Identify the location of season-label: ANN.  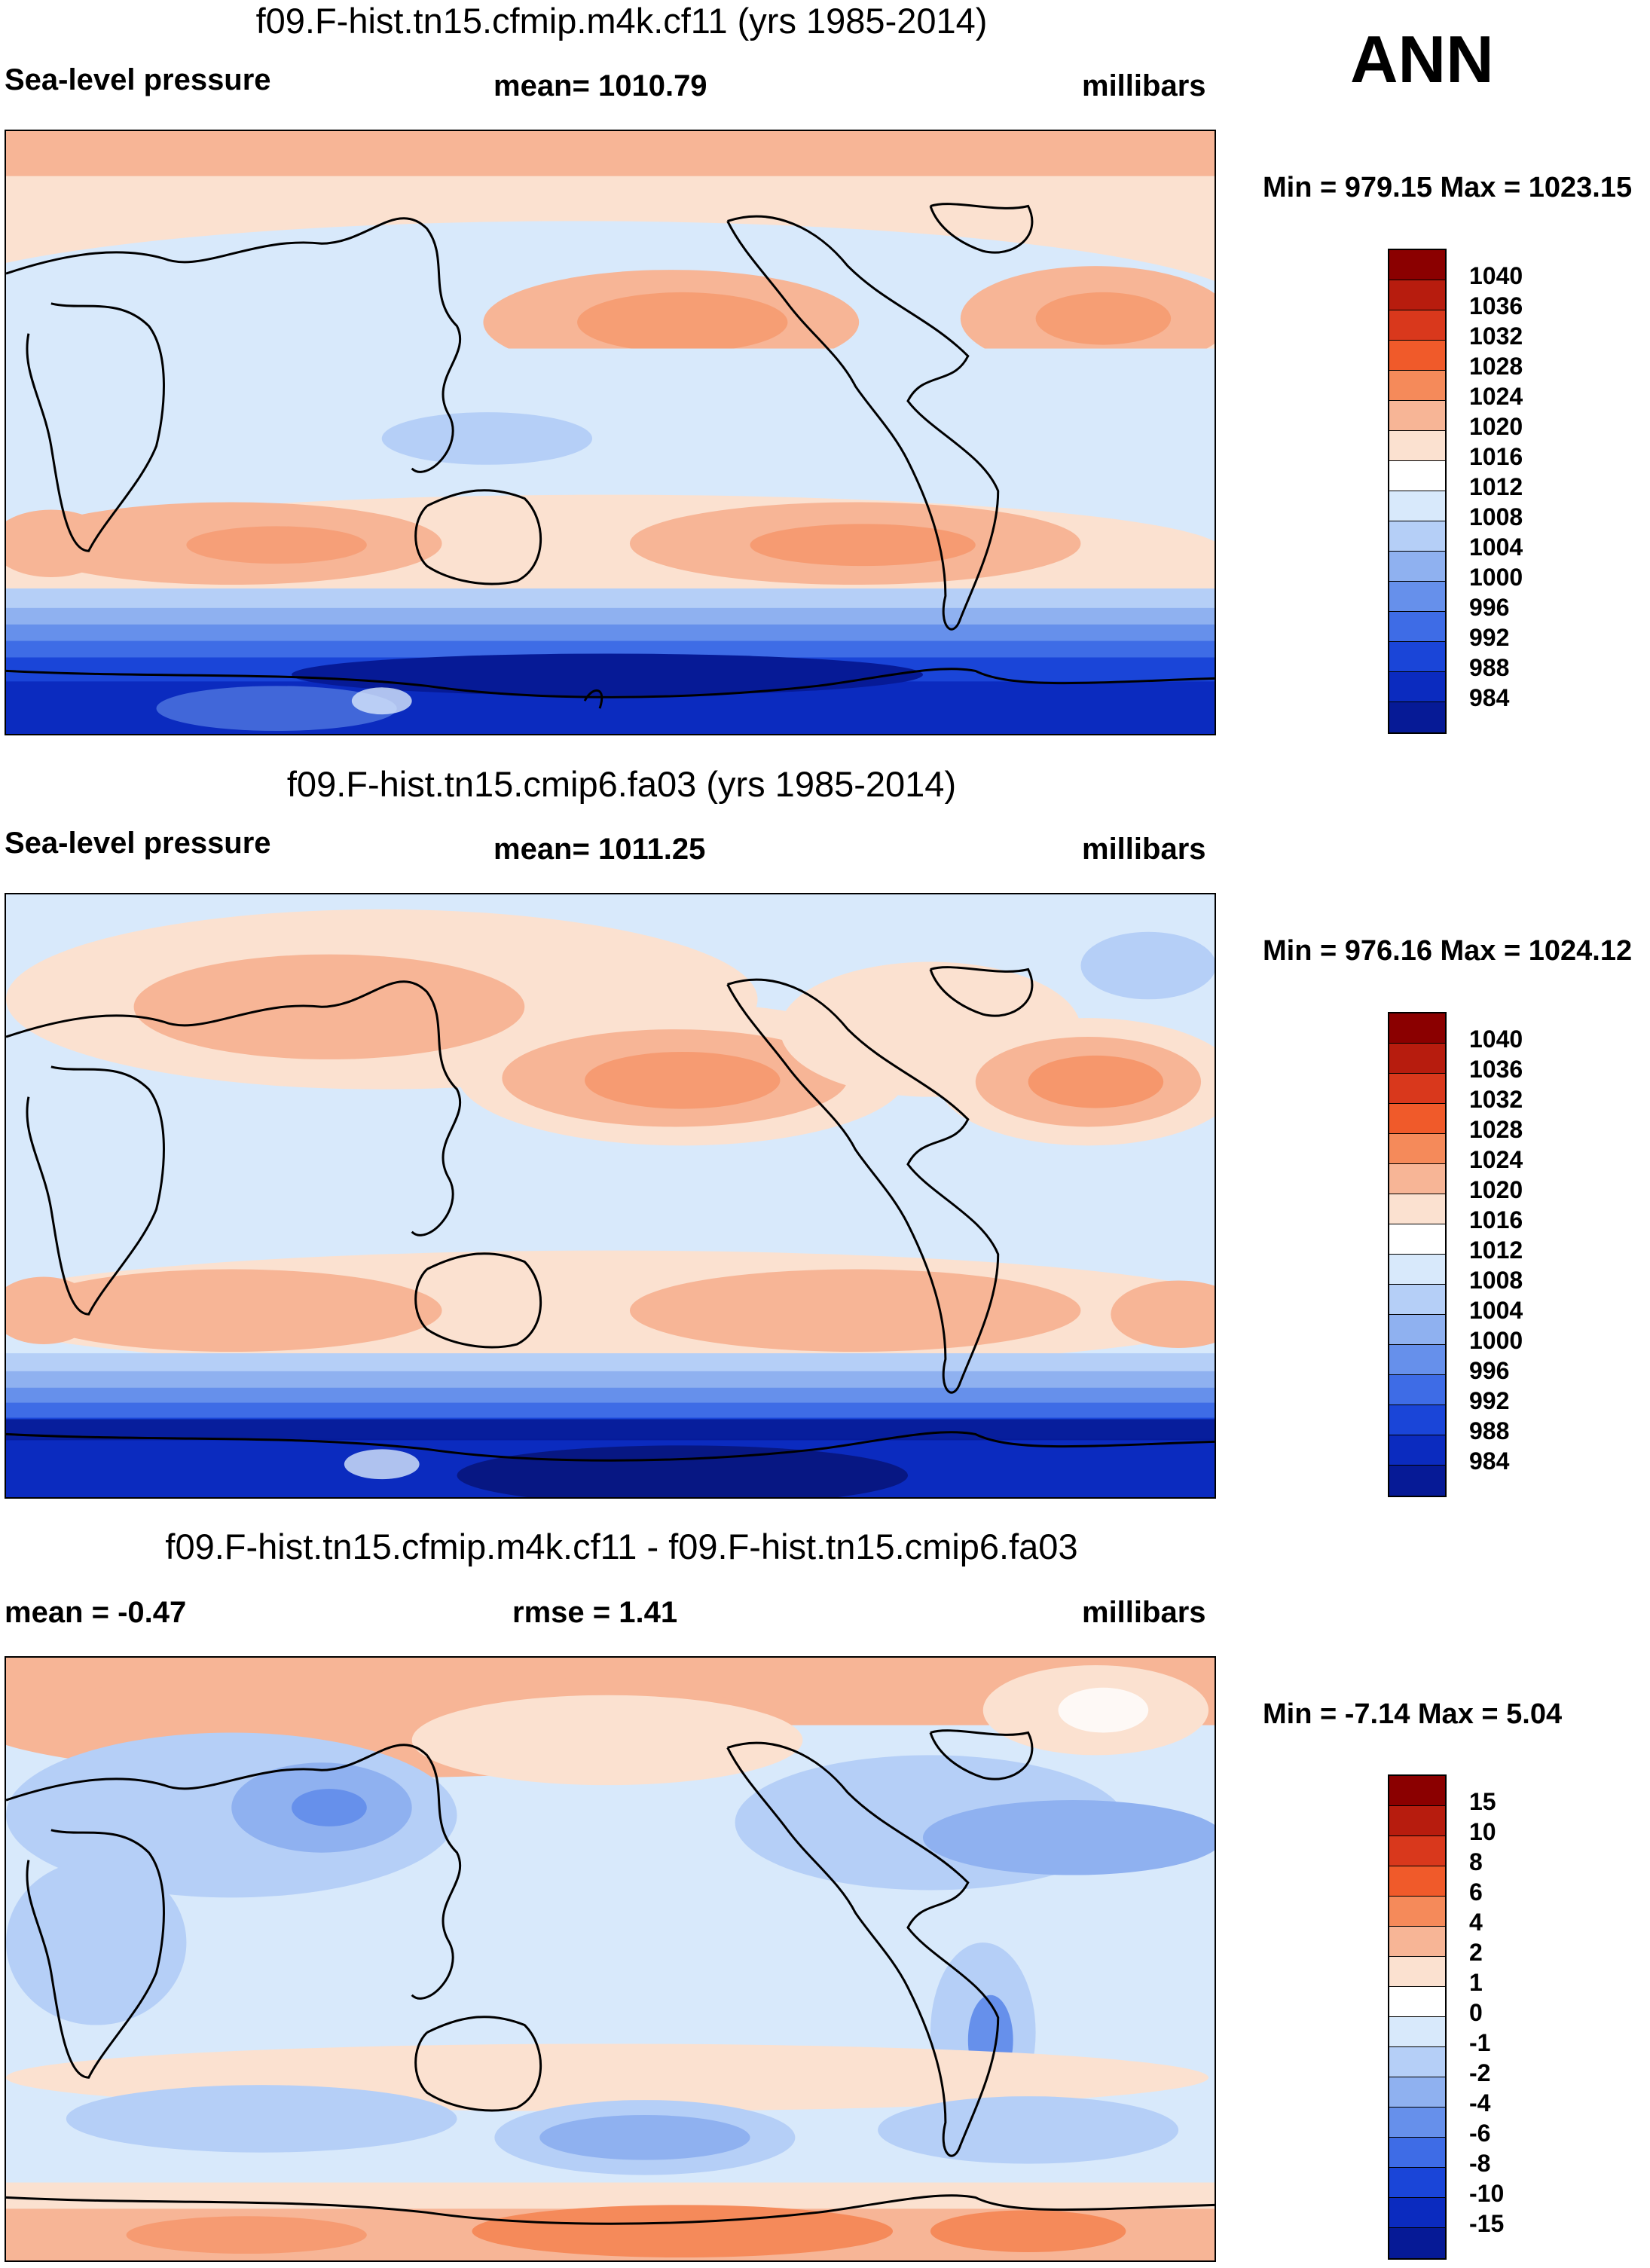
(1422, 59).